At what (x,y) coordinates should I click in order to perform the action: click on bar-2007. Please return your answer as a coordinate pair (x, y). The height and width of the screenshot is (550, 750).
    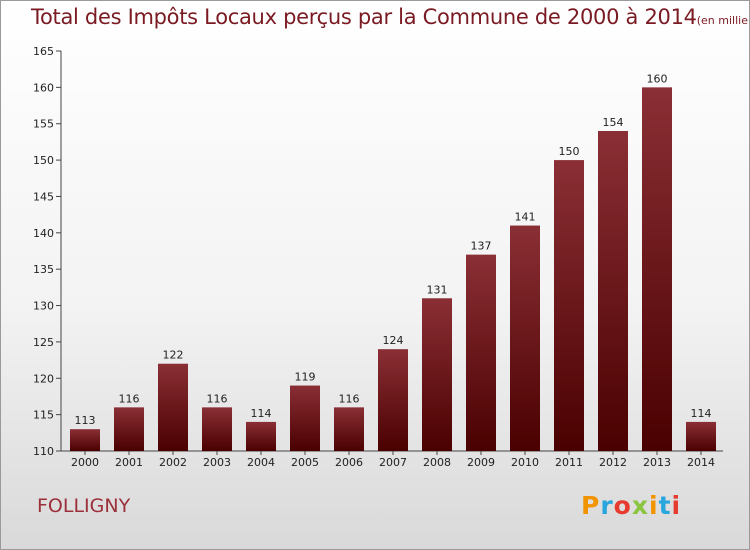
    Looking at the image, I should click on (393, 400).